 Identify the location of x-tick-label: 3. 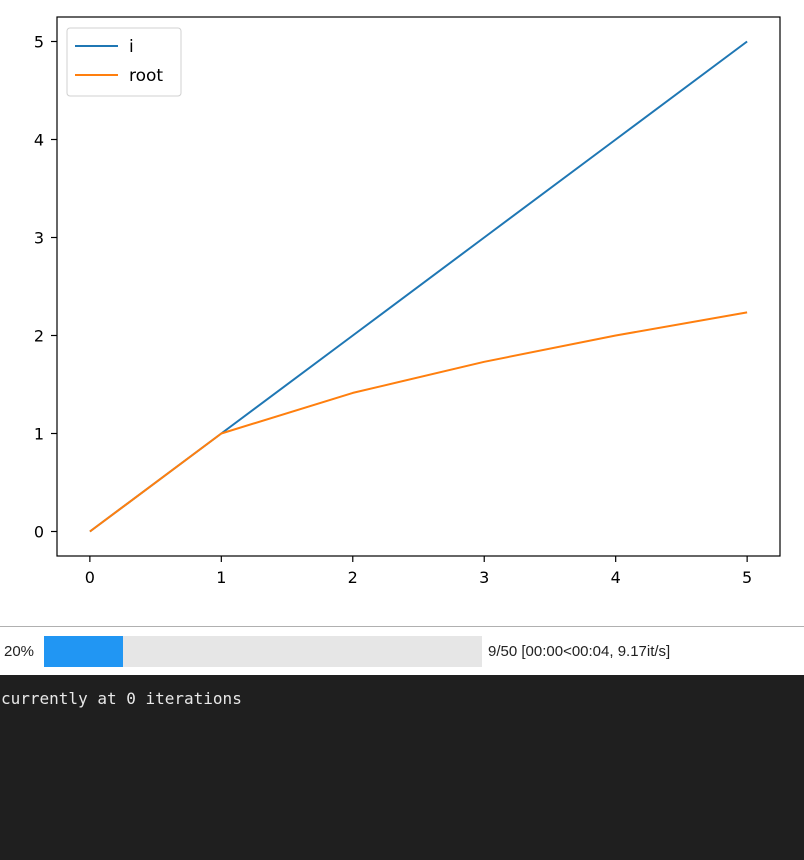
(484, 577).